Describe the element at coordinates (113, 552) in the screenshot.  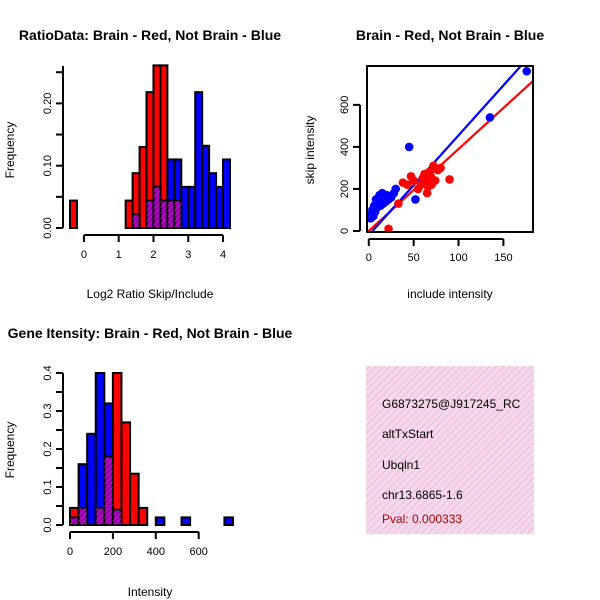
I see `intensity-x-tick-label-1: 200` at that location.